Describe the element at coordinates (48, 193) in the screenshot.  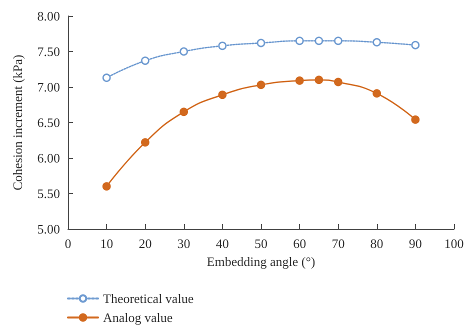
I see `y-tick-label: 5.50` at that location.